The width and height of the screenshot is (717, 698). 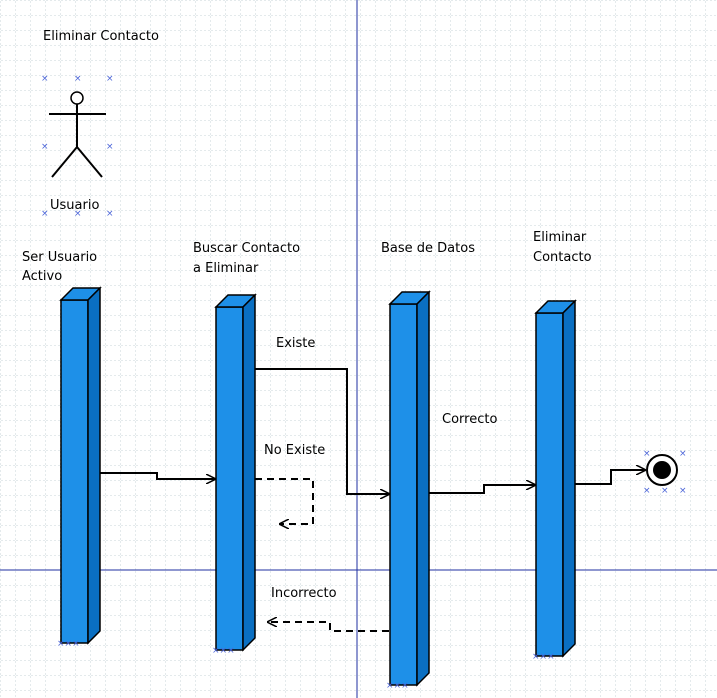 What do you see at coordinates (328, 627) in the screenshot?
I see `flow-incorrecto-arrow` at bounding box center [328, 627].